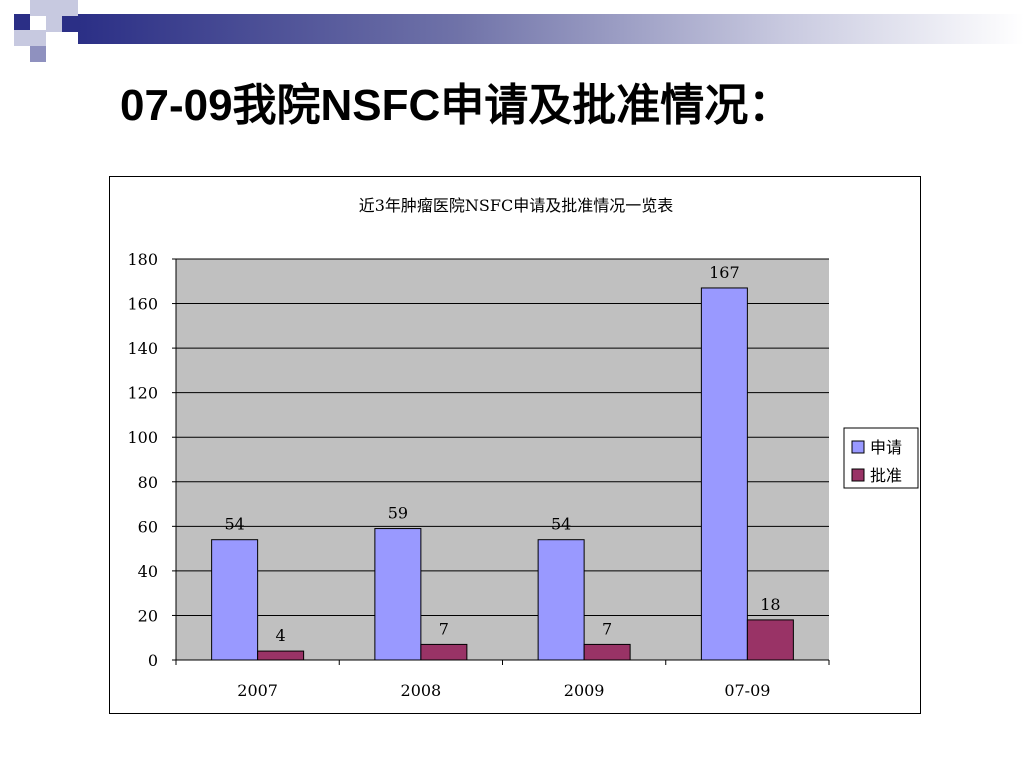 The image size is (1024, 768). What do you see at coordinates (142, 348) in the screenshot?
I see `y-tick-label: 140` at bounding box center [142, 348].